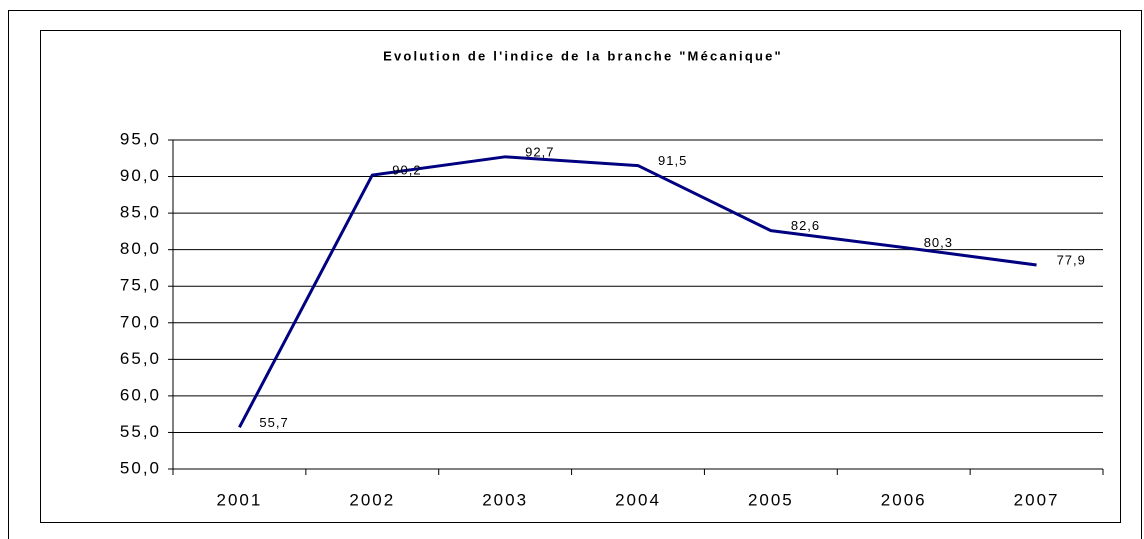 Image resolution: width=1144 pixels, height=539 pixels. Describe the element at coordinates (140, 358) in the screenshot. I see `y-tick-label: 65,0` at that location.